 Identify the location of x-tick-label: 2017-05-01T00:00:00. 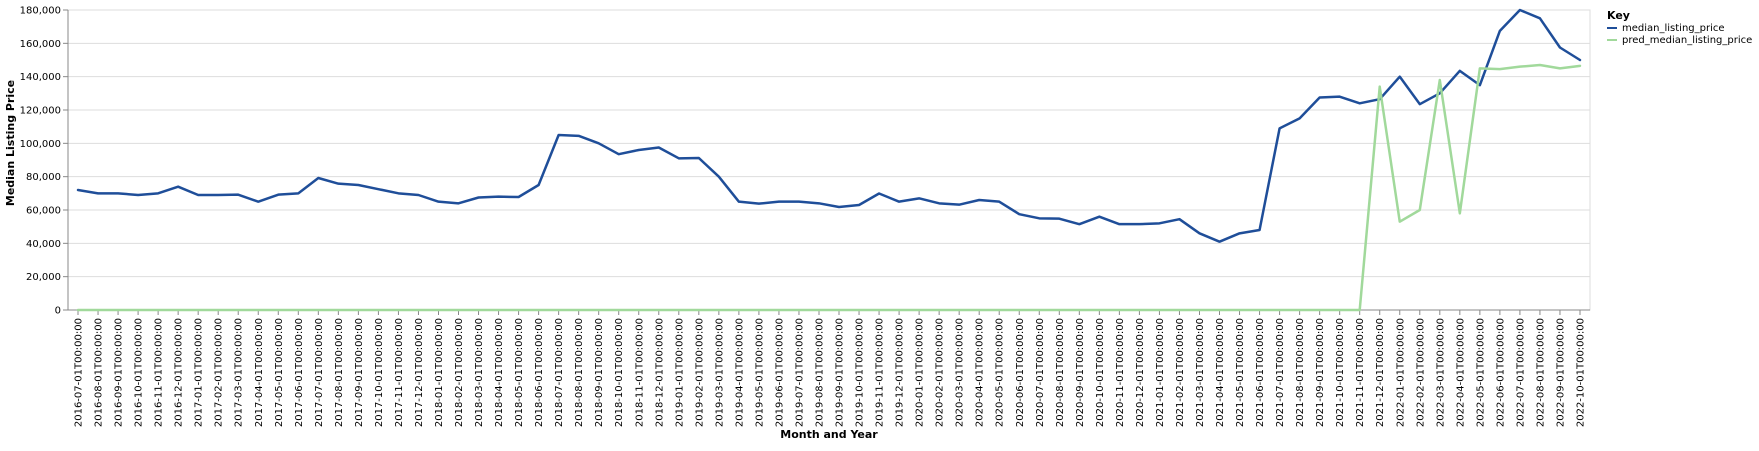
(279, 372).